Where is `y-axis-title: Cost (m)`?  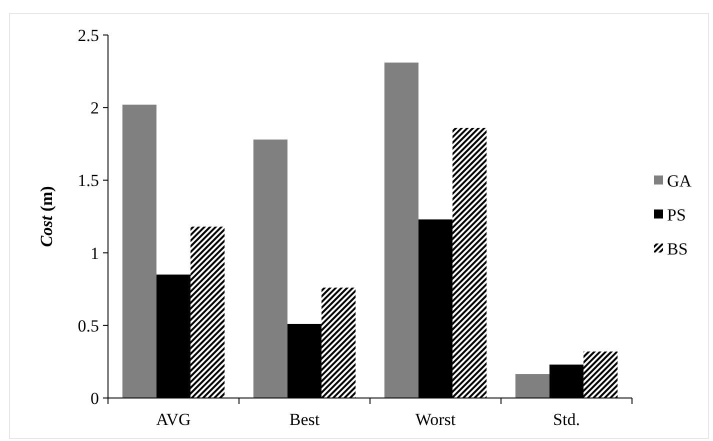
y-axis-title: Cost (m) is located at coordinates (46, 216).